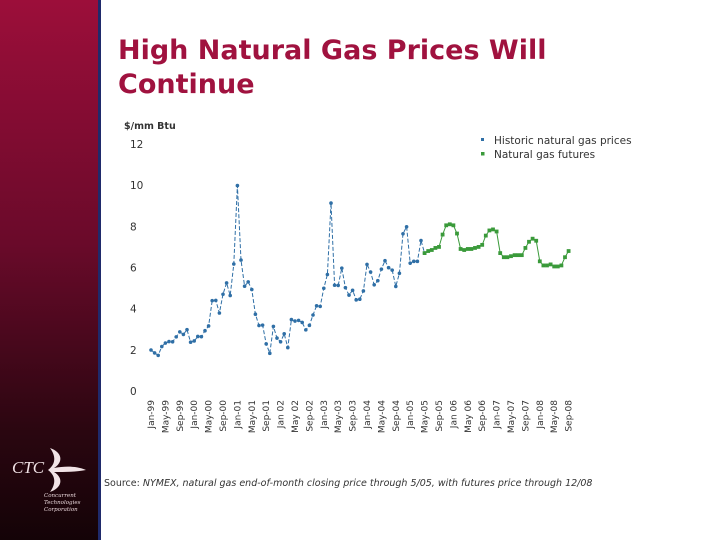 This screenshot has width=720, height=540. What do you see at coordinates (195, 415) in the screenshot?
I see `x-tick-label: Jan-00` at bounding box center [195, 415].